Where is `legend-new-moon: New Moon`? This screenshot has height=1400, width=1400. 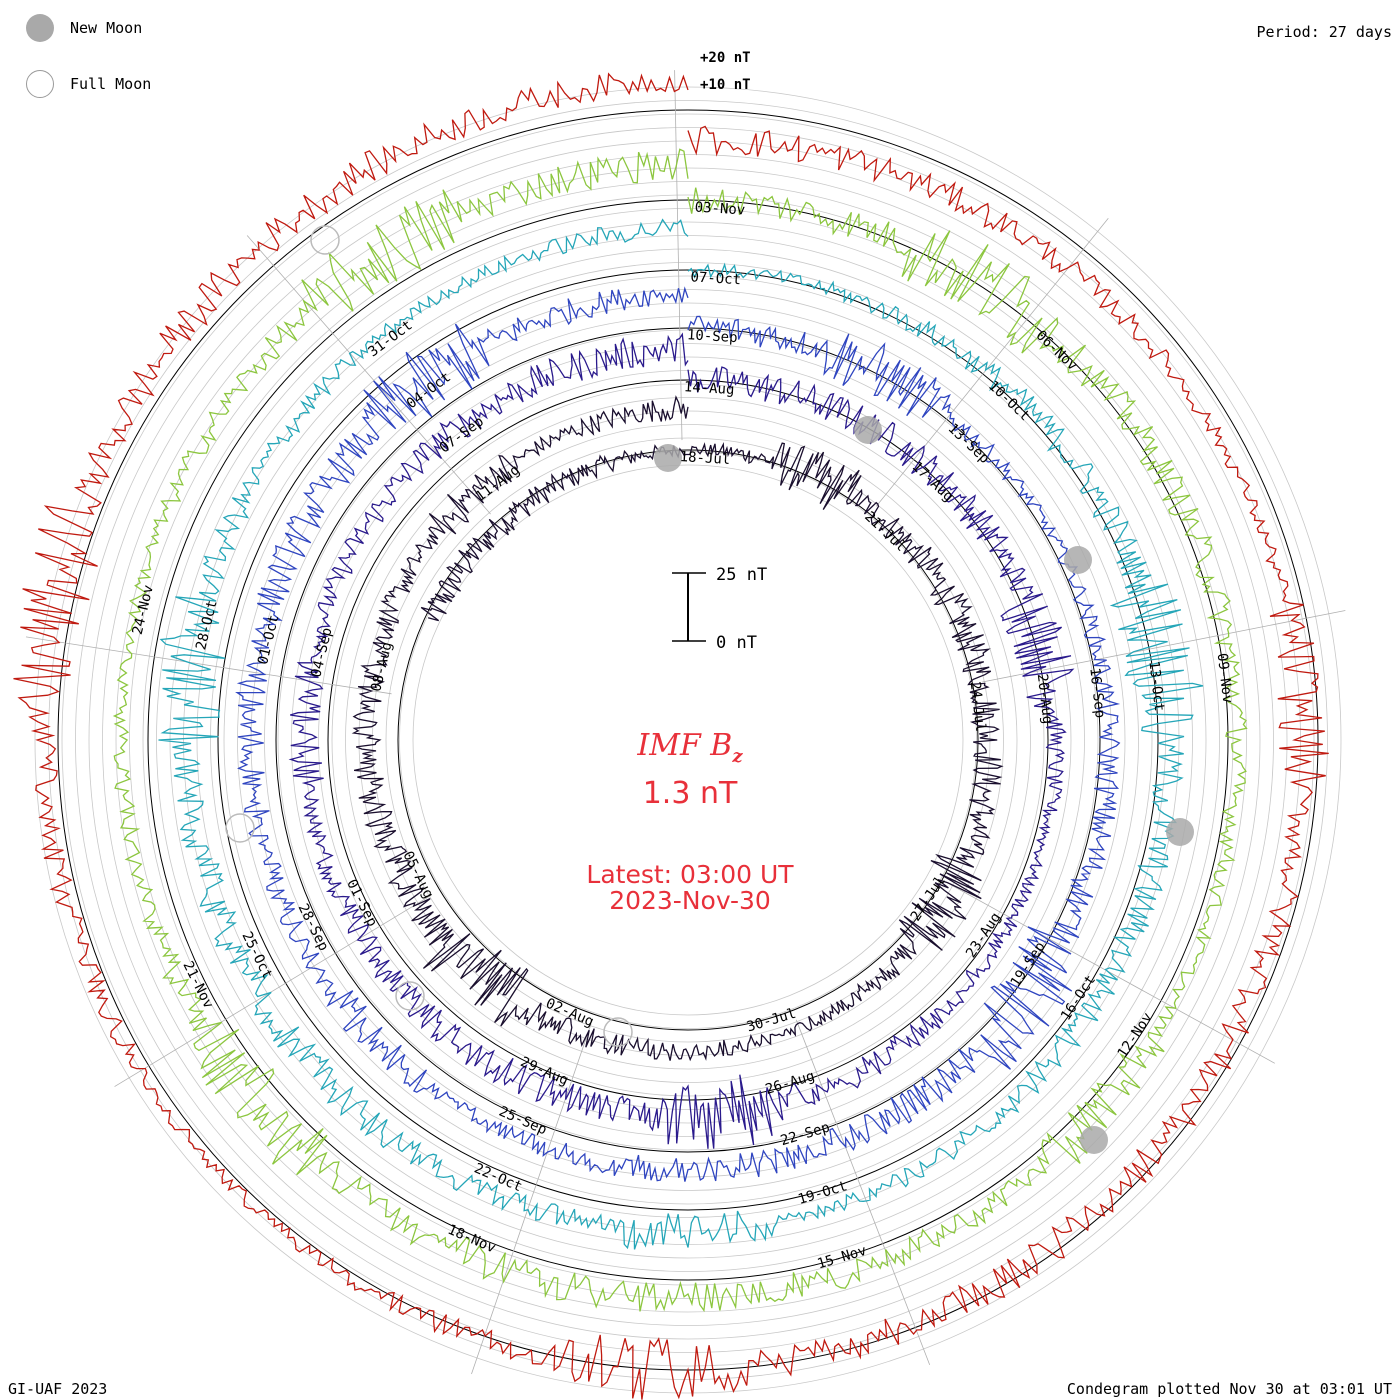 legend-new-moon: New Moon is located at coordinates (84, 28).